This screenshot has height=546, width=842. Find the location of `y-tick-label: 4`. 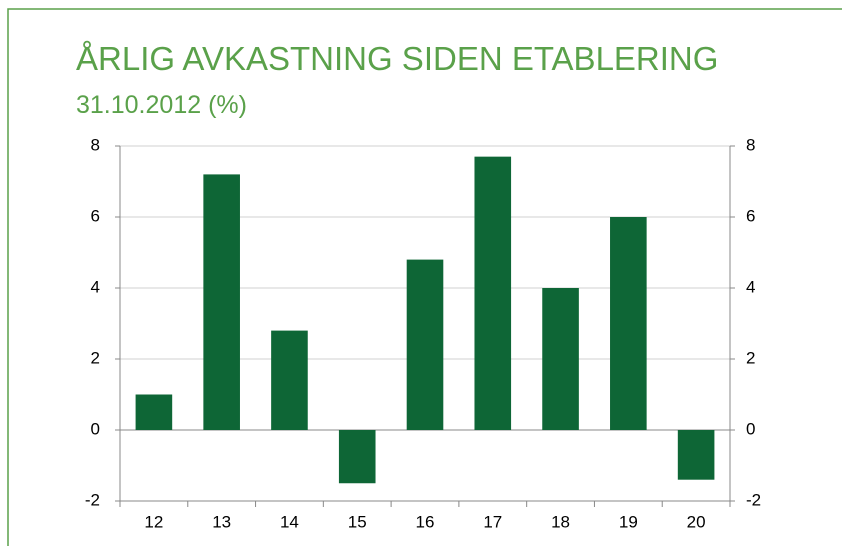

y-tick-label: 4 is located at coordinates (95, 286).